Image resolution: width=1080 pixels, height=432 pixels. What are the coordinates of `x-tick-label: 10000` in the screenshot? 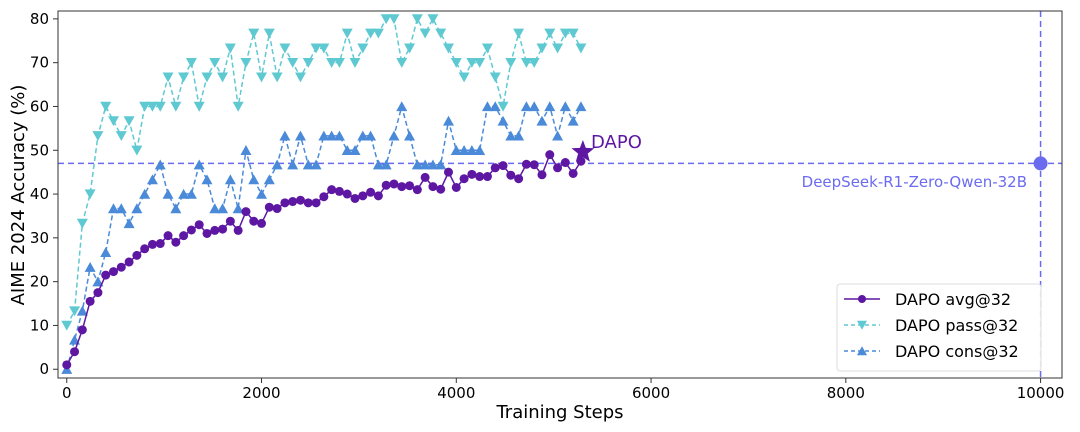 It's located at (1041, 393).